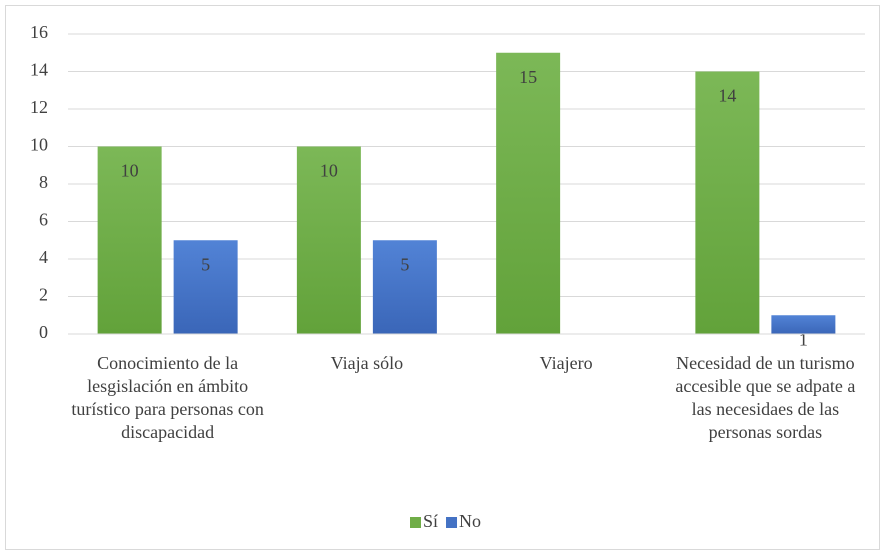 Image resolution: width=885 pixels, height=557 pixels. I want to click on data-label: 1, so click(803, 339).